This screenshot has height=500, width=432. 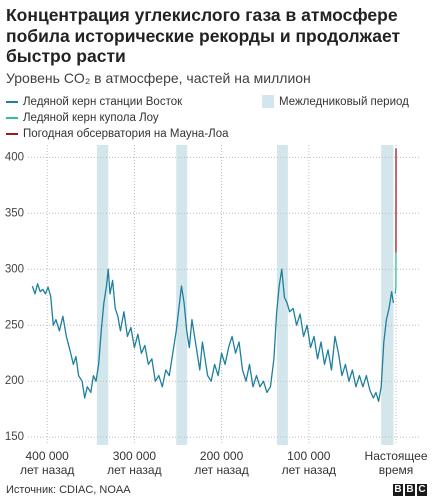 I want to click on legend-label: Межледниковый период, so click(x=344, y=102).